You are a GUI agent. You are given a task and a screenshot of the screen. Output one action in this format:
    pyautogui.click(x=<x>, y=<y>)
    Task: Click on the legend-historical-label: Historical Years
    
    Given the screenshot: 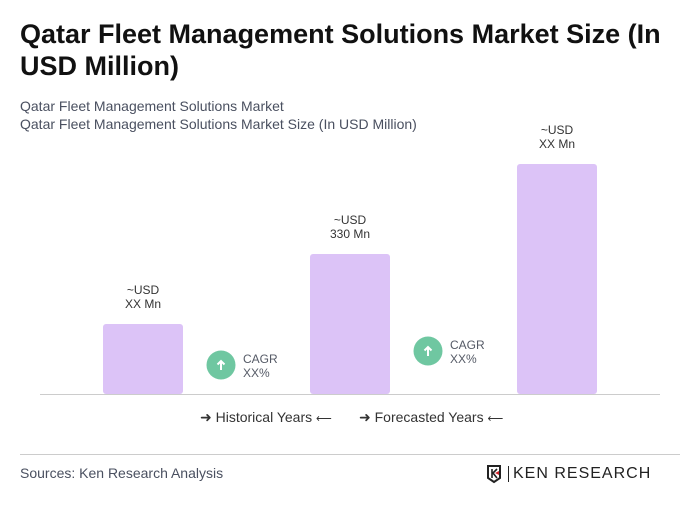 What is the action you would take?
    pyautogui.click(x=264, y=417)
    